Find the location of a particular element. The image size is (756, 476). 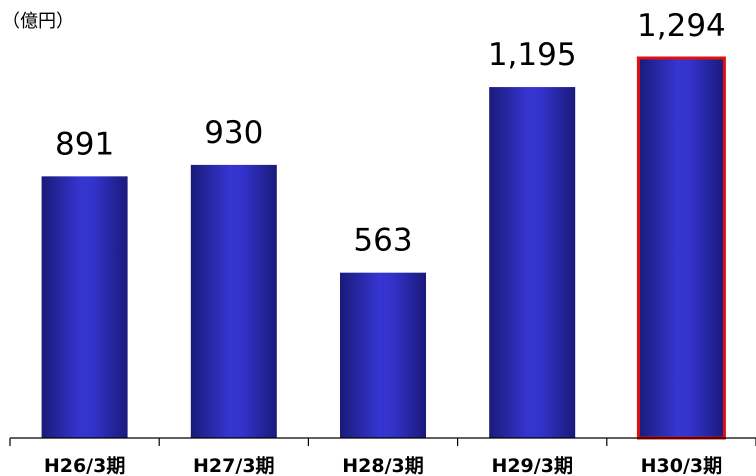

x-axis-tick-labels-group: H26/3期 H27/3期 H28/3期 H29/3期 H30/3期 is located at coordinates (383, 465).